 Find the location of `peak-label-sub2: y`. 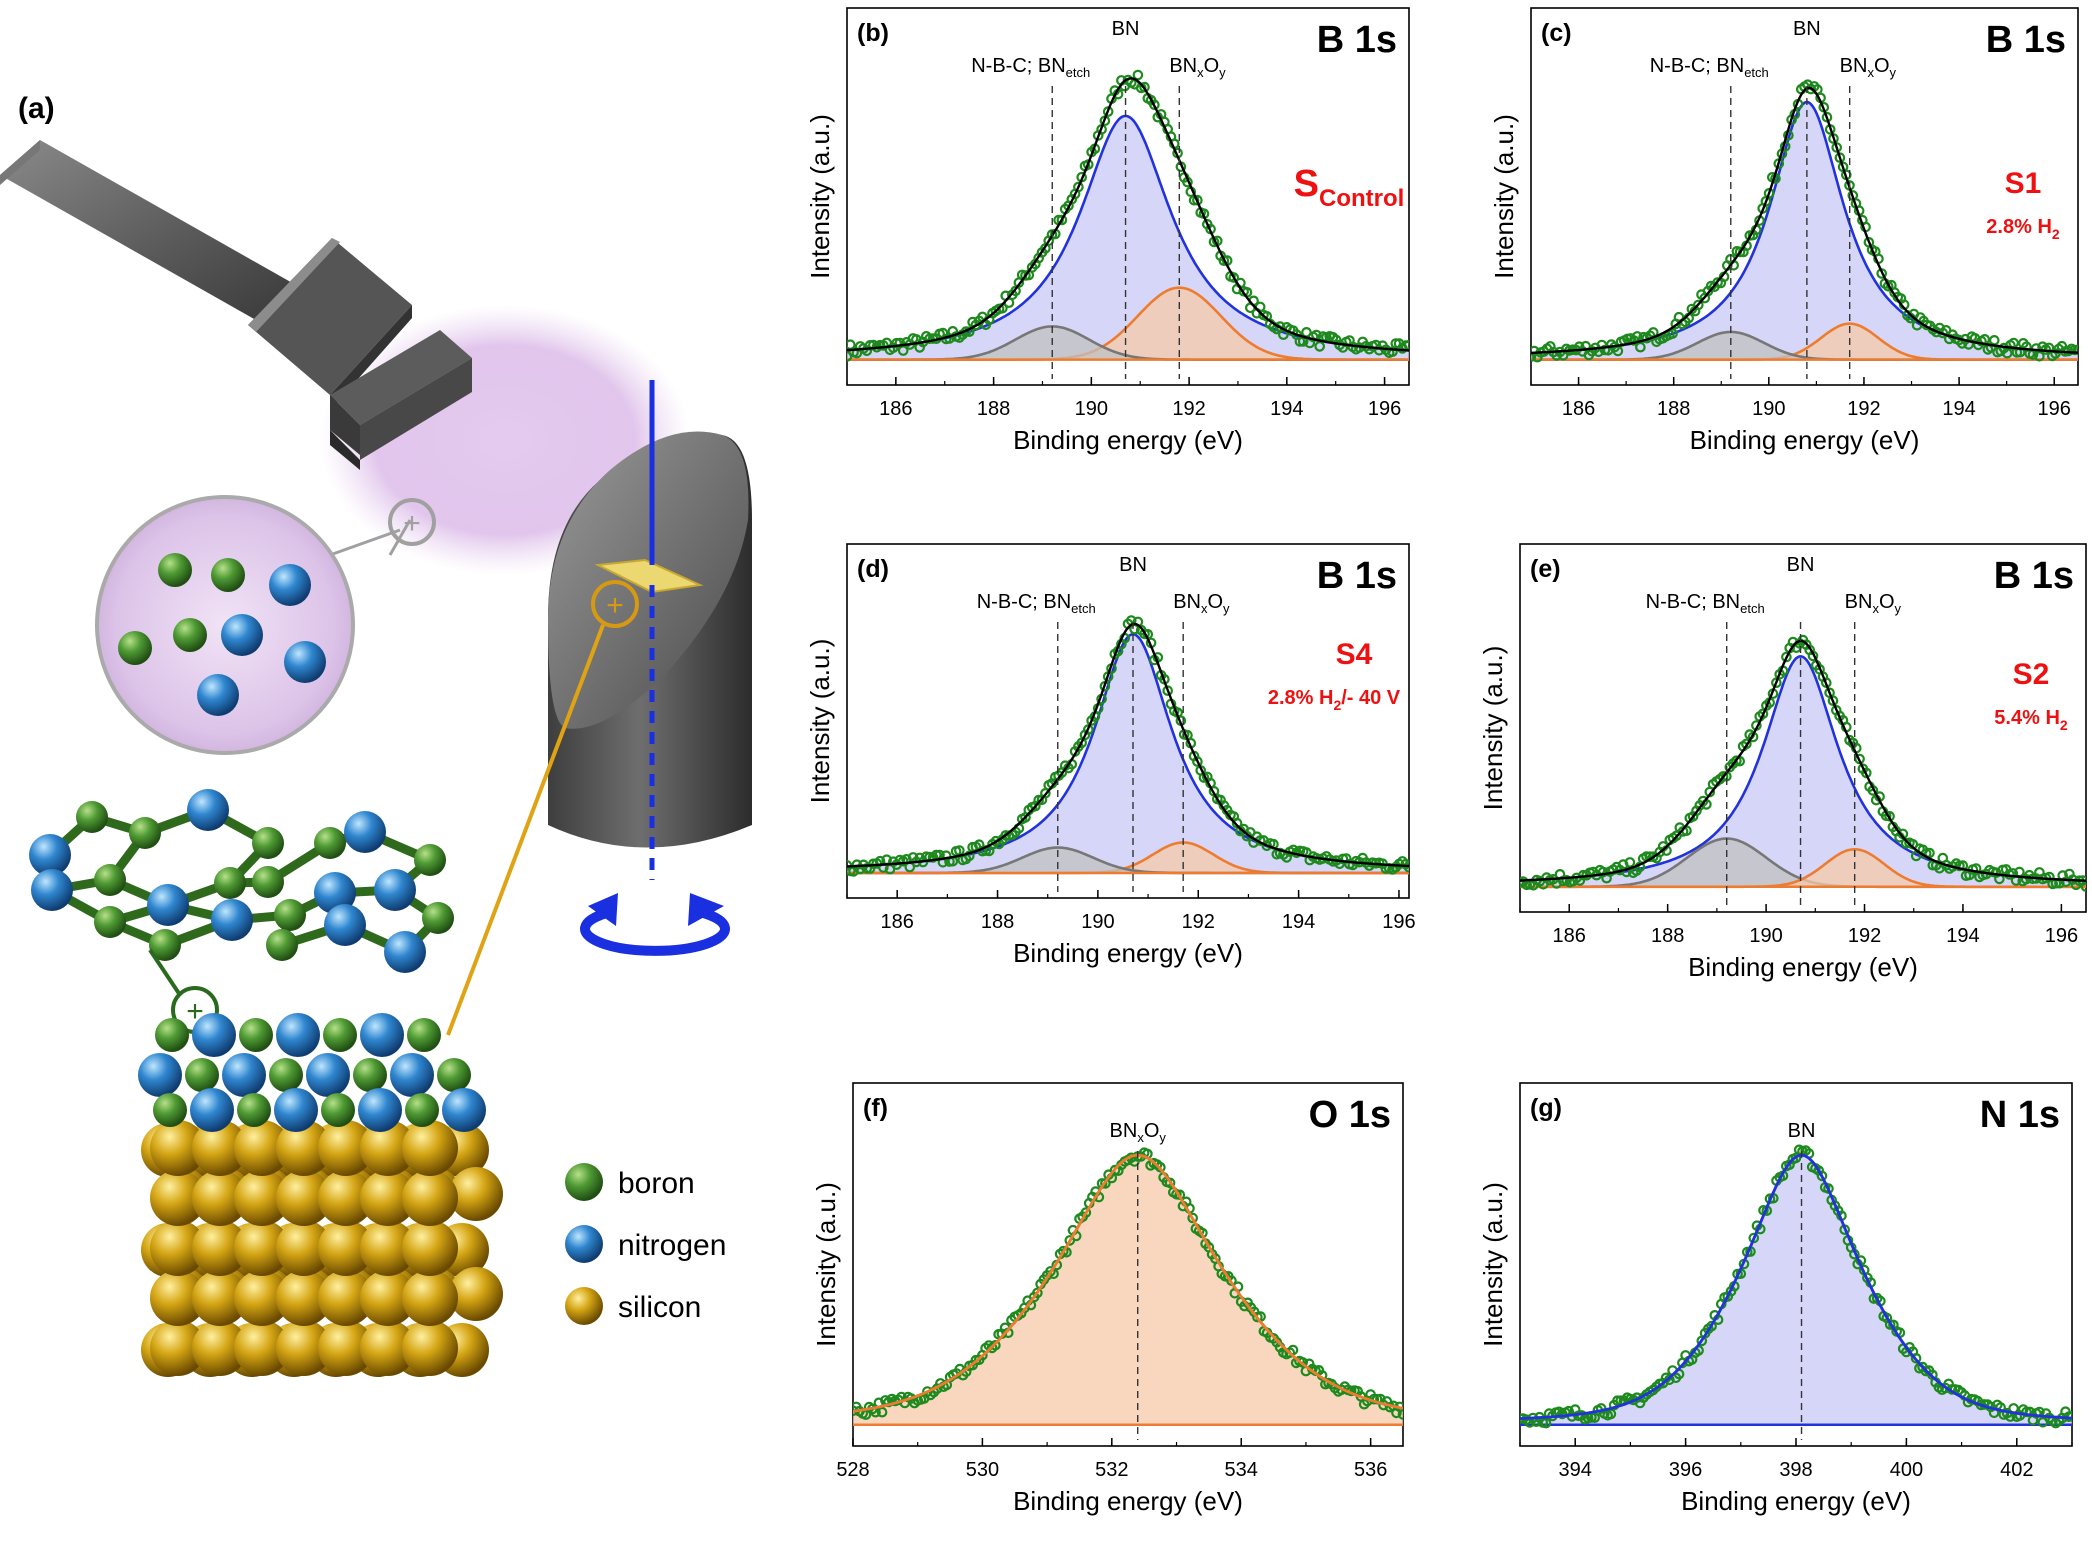

peak-label-sub2: y is located at coordinates (1898, 608).